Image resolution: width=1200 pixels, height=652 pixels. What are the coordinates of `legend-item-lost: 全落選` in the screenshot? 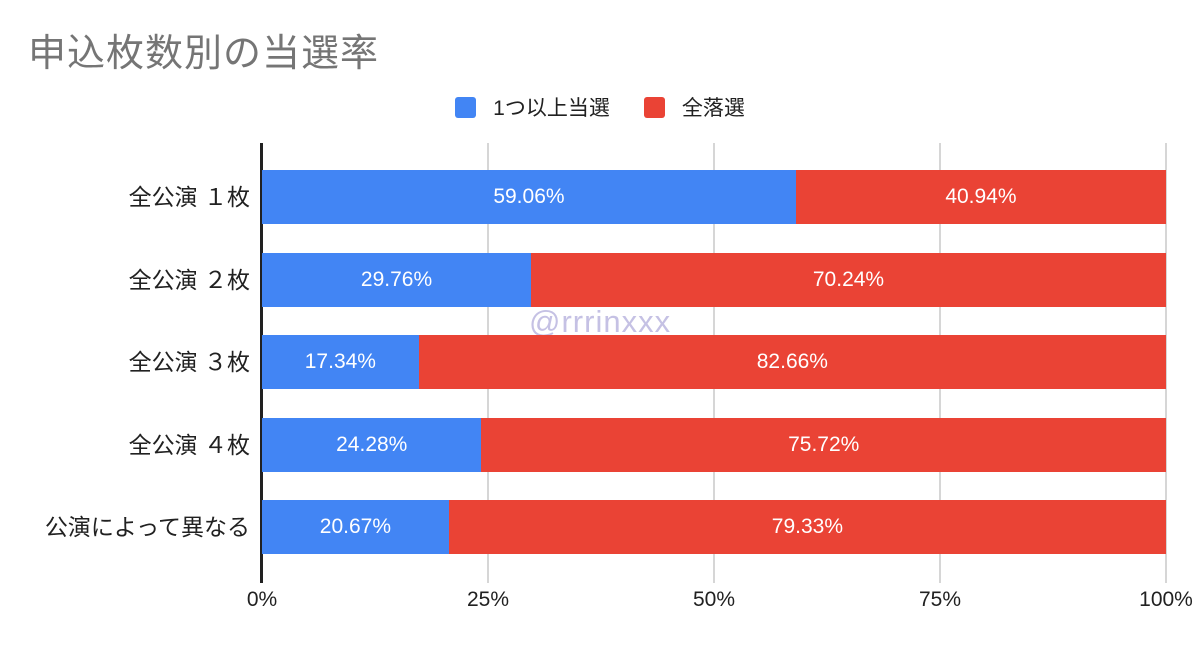 It's located at (694, 107).